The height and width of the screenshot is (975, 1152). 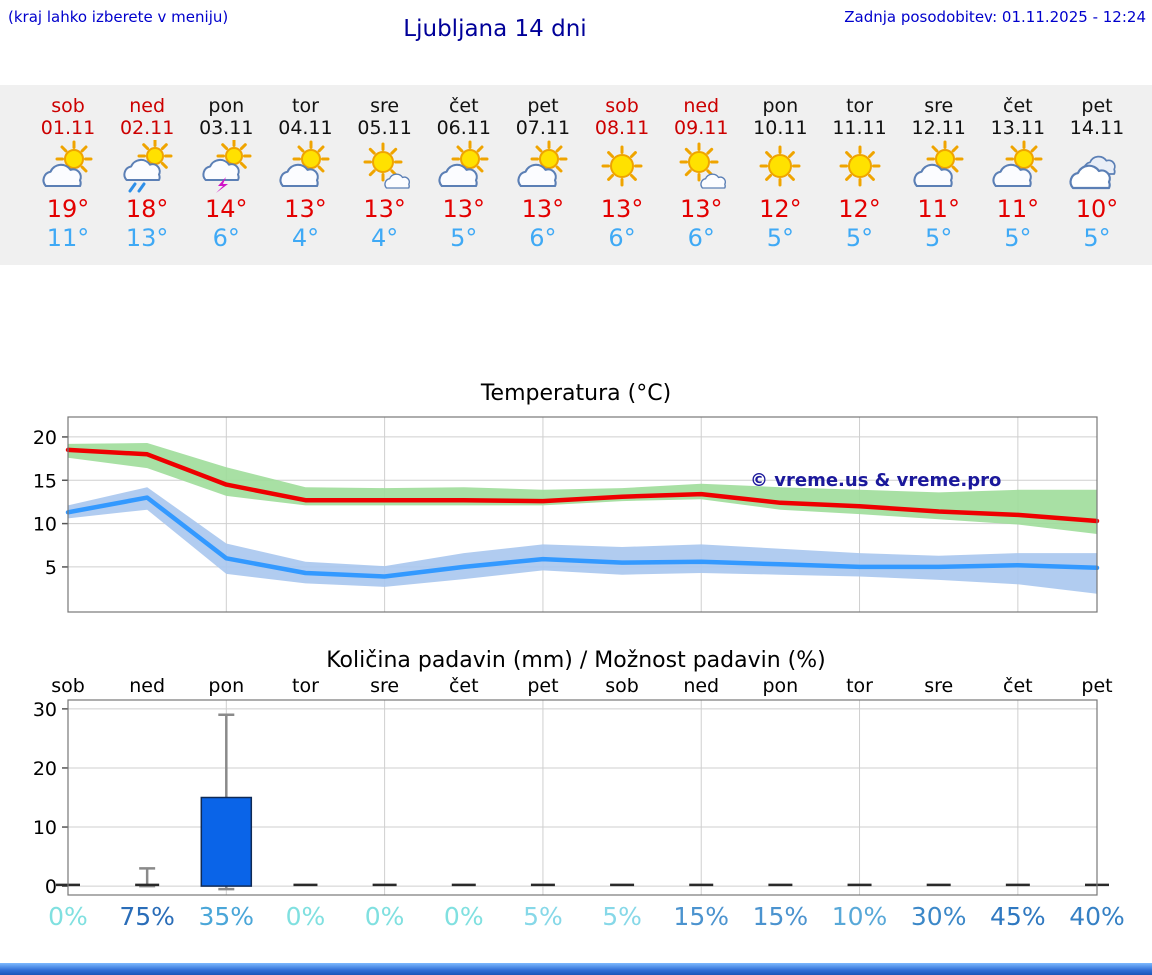 What do you see at coordinates (463, 106) in the screenshot?
I see `day-name: čet` at bounding box center [463, 106].